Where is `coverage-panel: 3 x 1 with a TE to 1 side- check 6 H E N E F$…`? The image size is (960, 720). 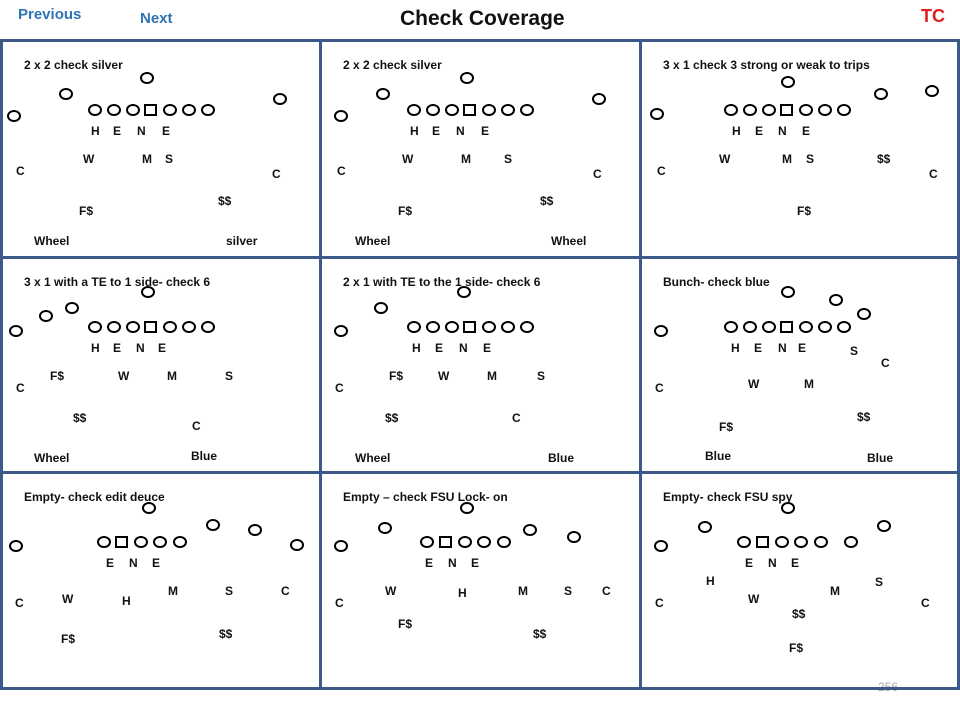 coverage-panel: 3 x 1 with a TE to 1 side- check 6 H E N E F$… is located at coordinates (161, 366).